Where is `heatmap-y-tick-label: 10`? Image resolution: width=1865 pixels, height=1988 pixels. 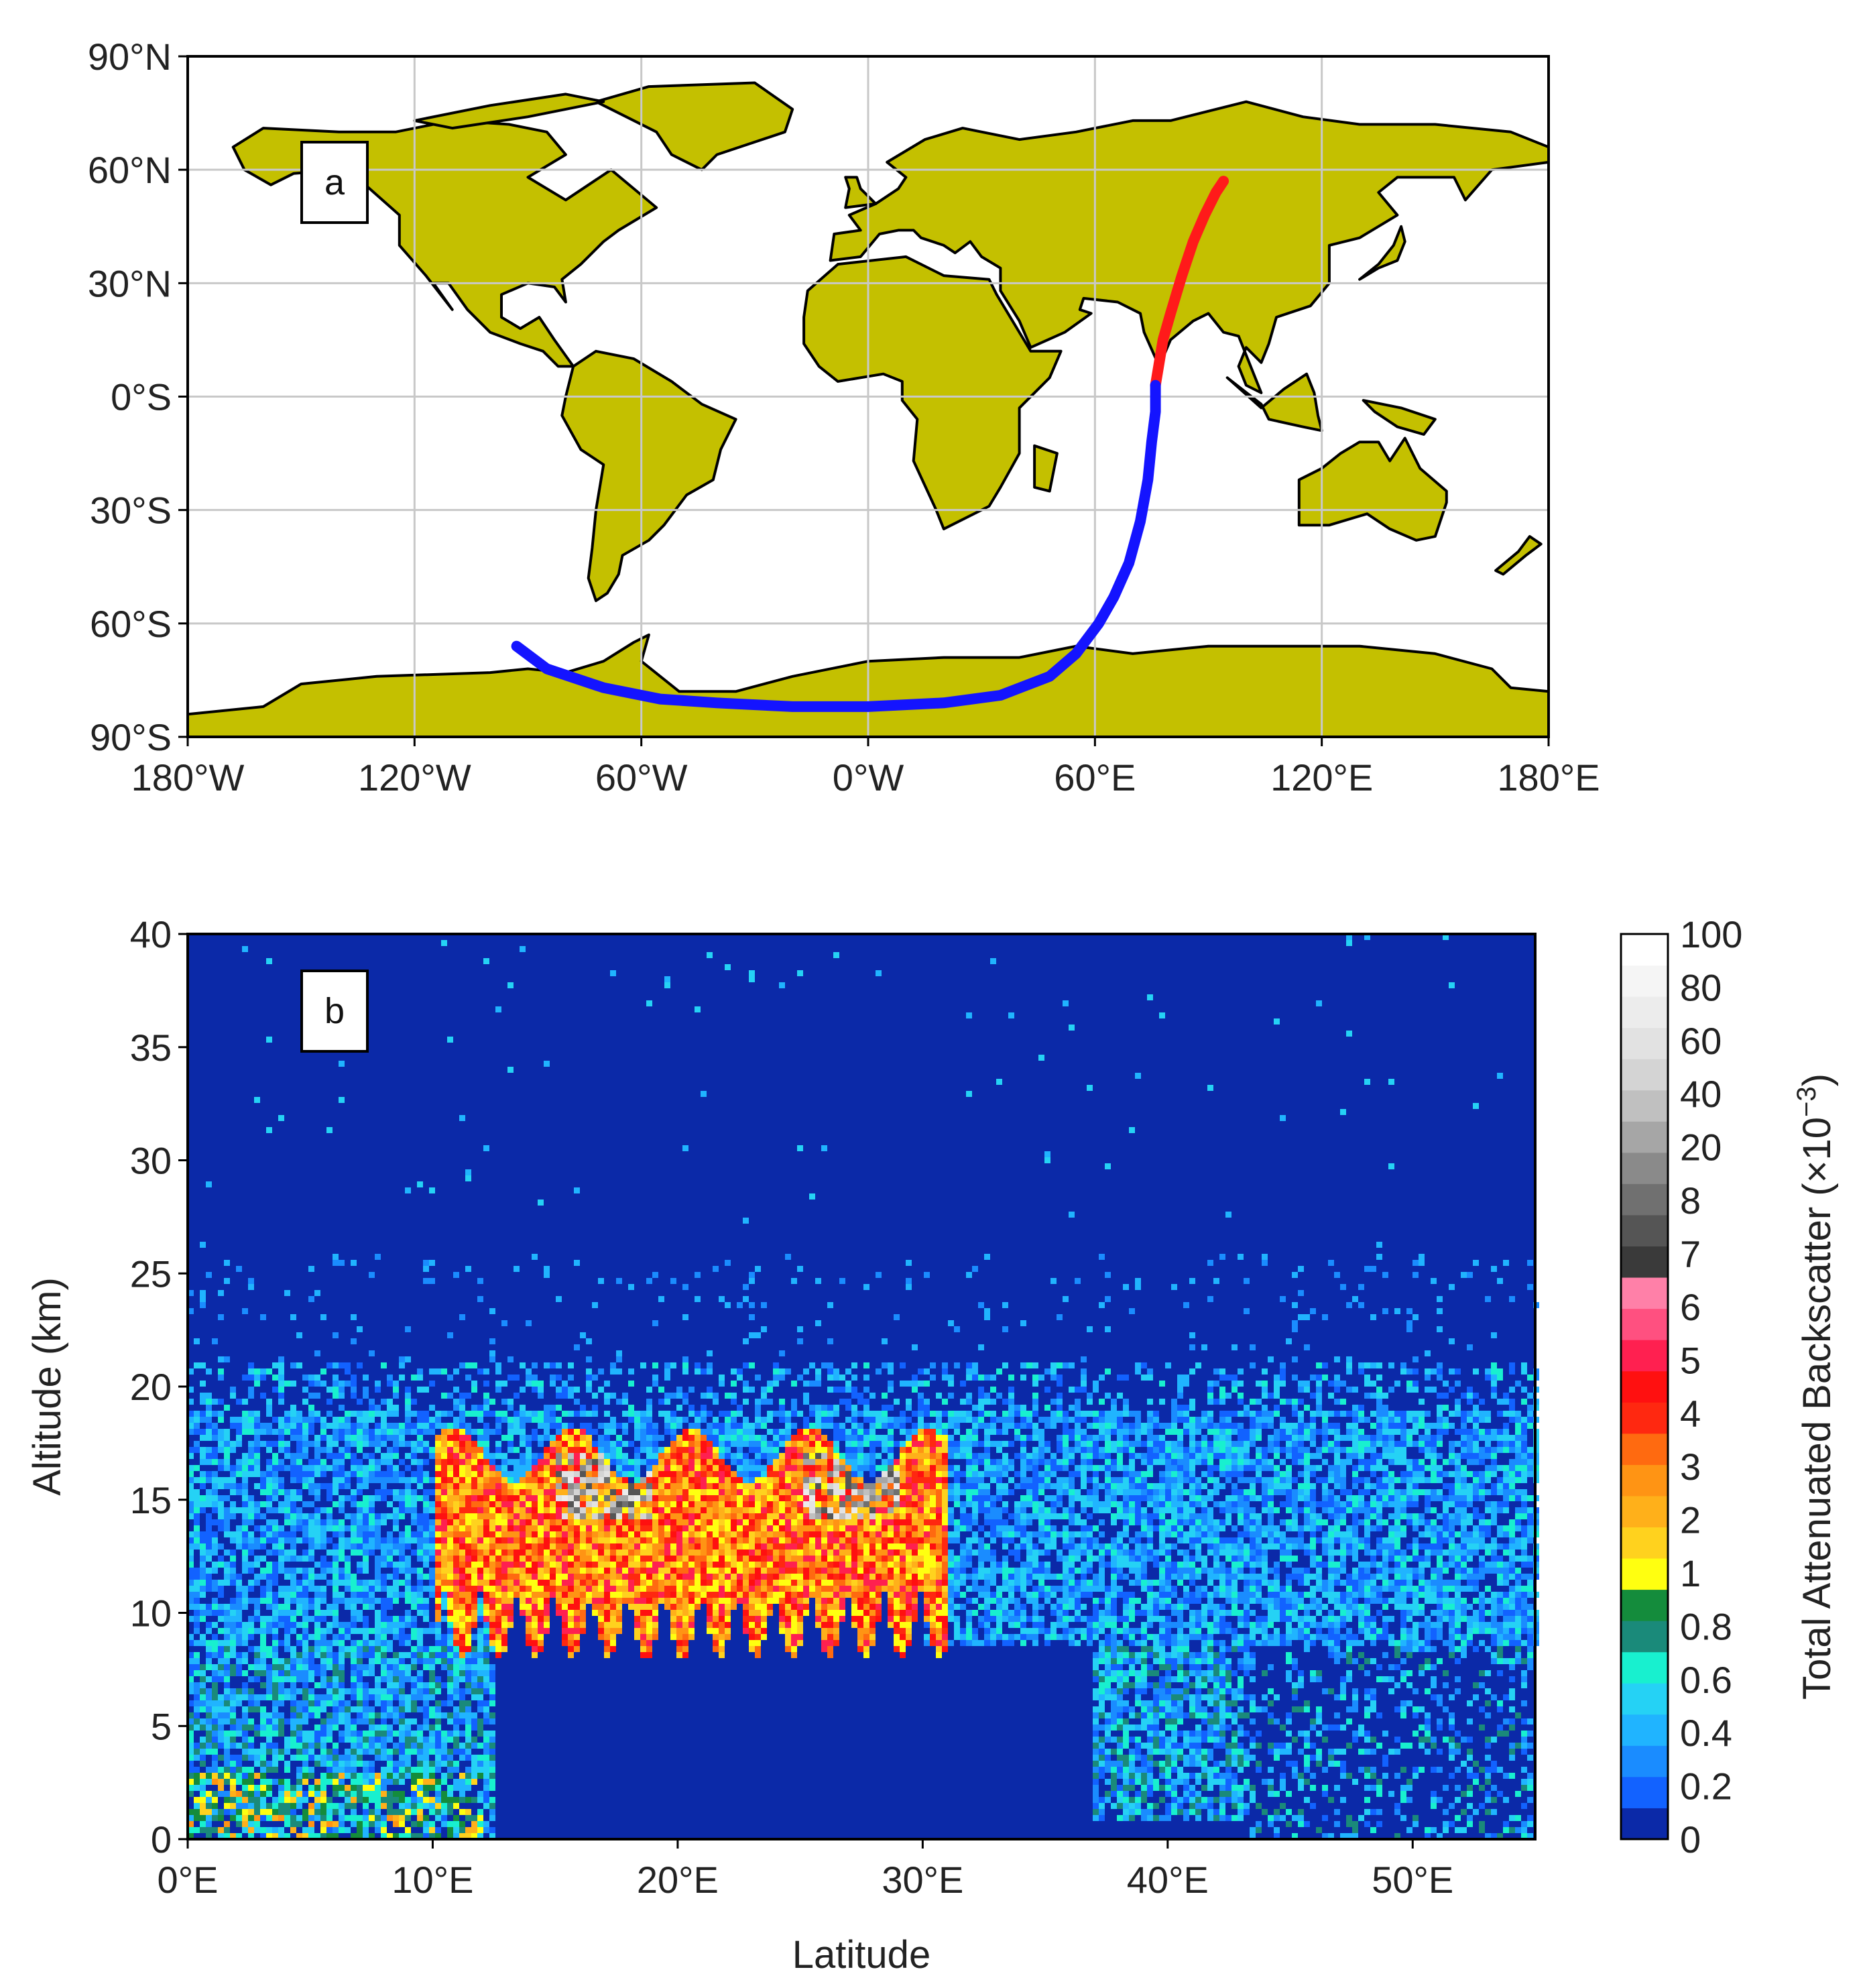 heatmap-y-tick-label: 10 is located at coordinates (151, 1613).